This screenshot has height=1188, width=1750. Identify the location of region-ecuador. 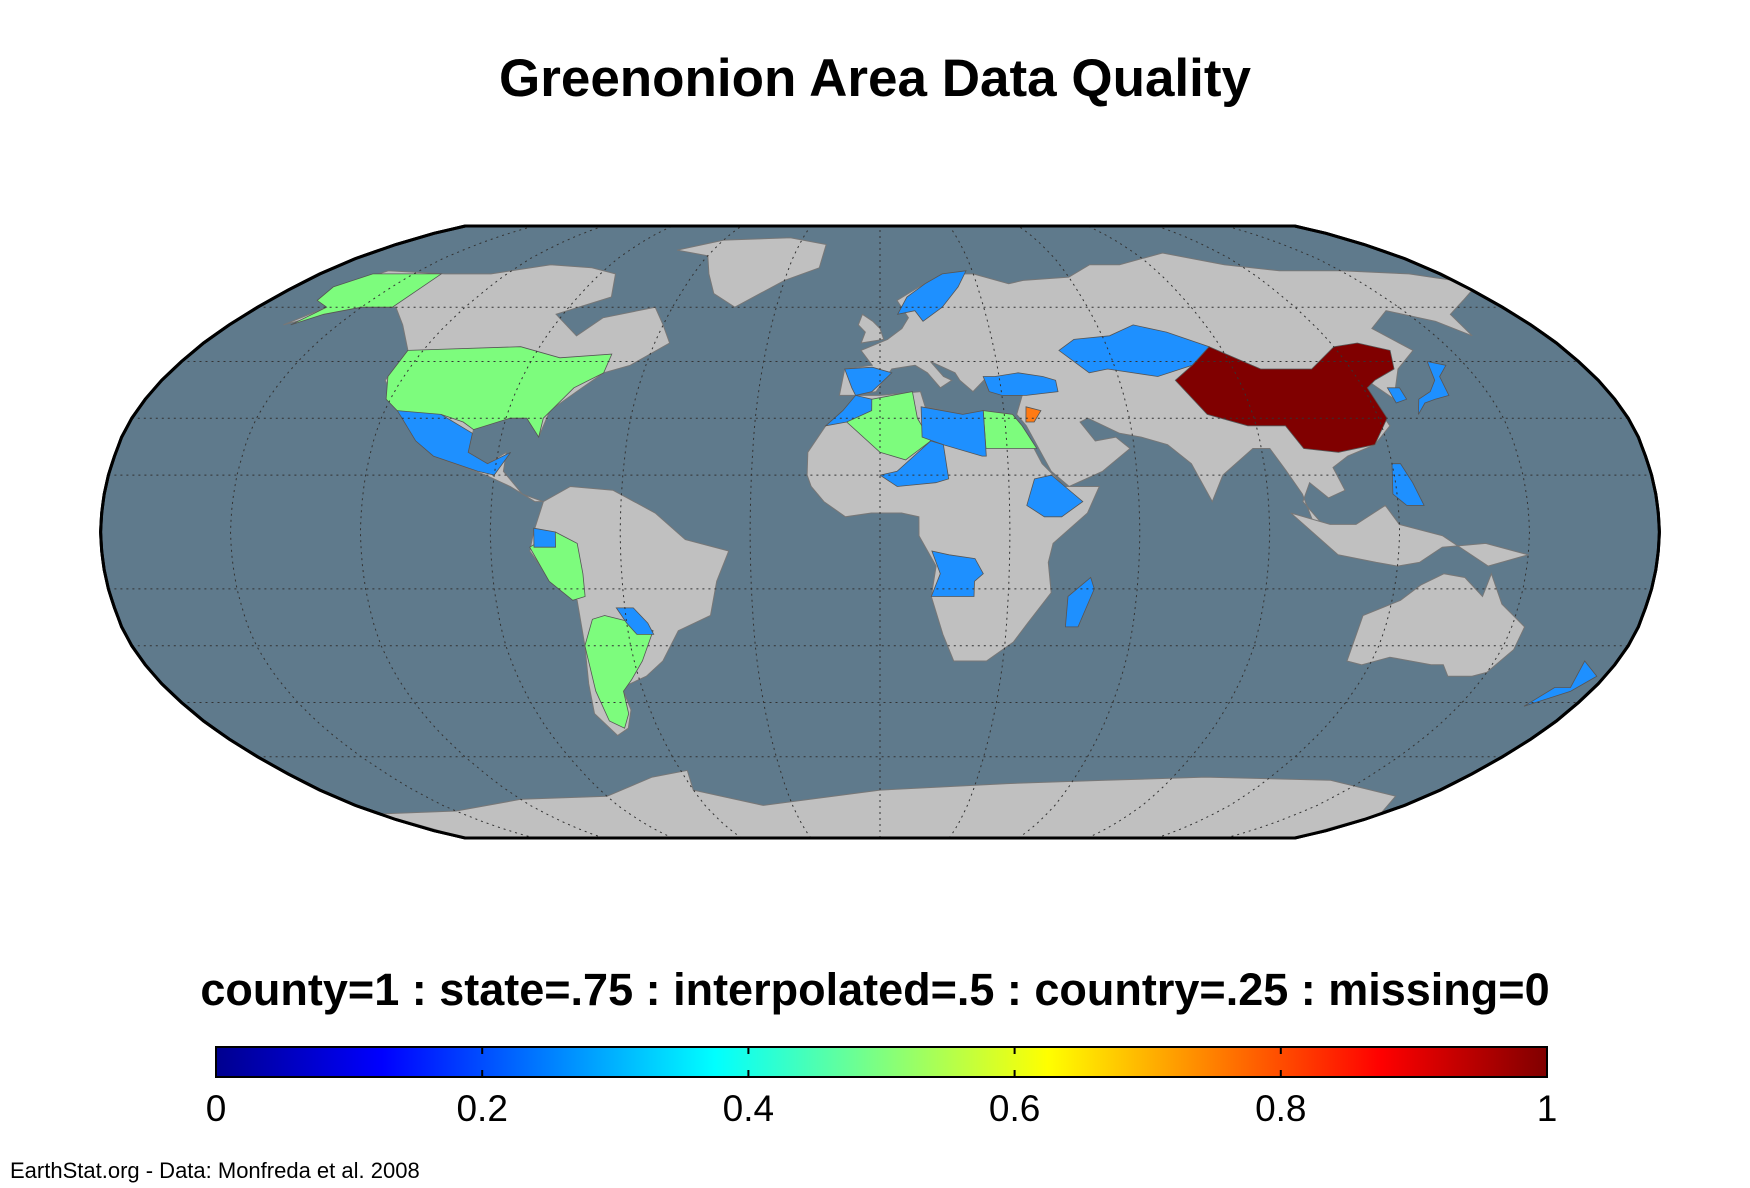
(545, 537).